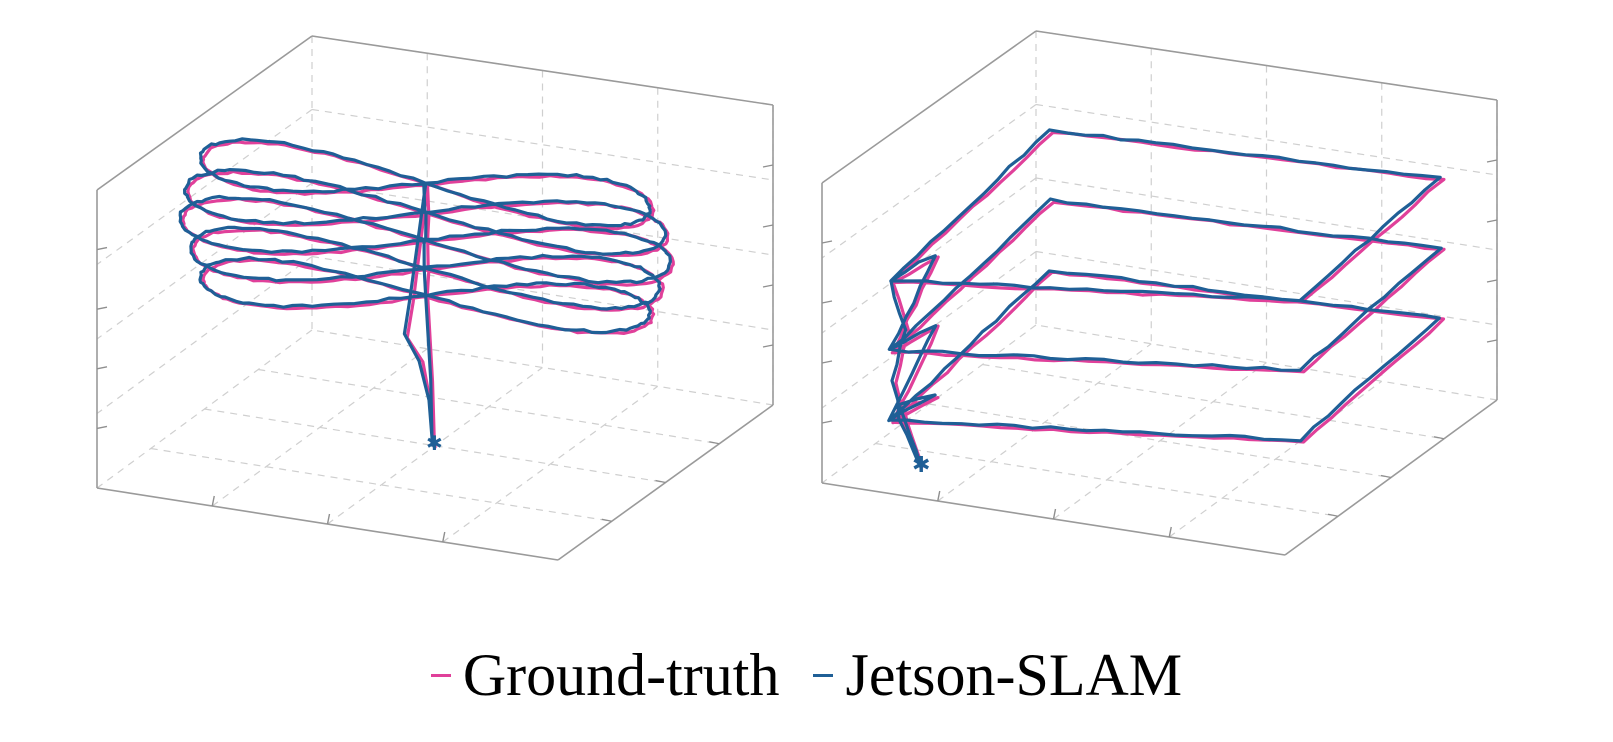 This screenshot has height=742, width=1613. What do you see at coordinates (621, 675) in the screenshot?
I see `legend-label-ground-truth: Ground-truth` at bounding box center [621, 675].